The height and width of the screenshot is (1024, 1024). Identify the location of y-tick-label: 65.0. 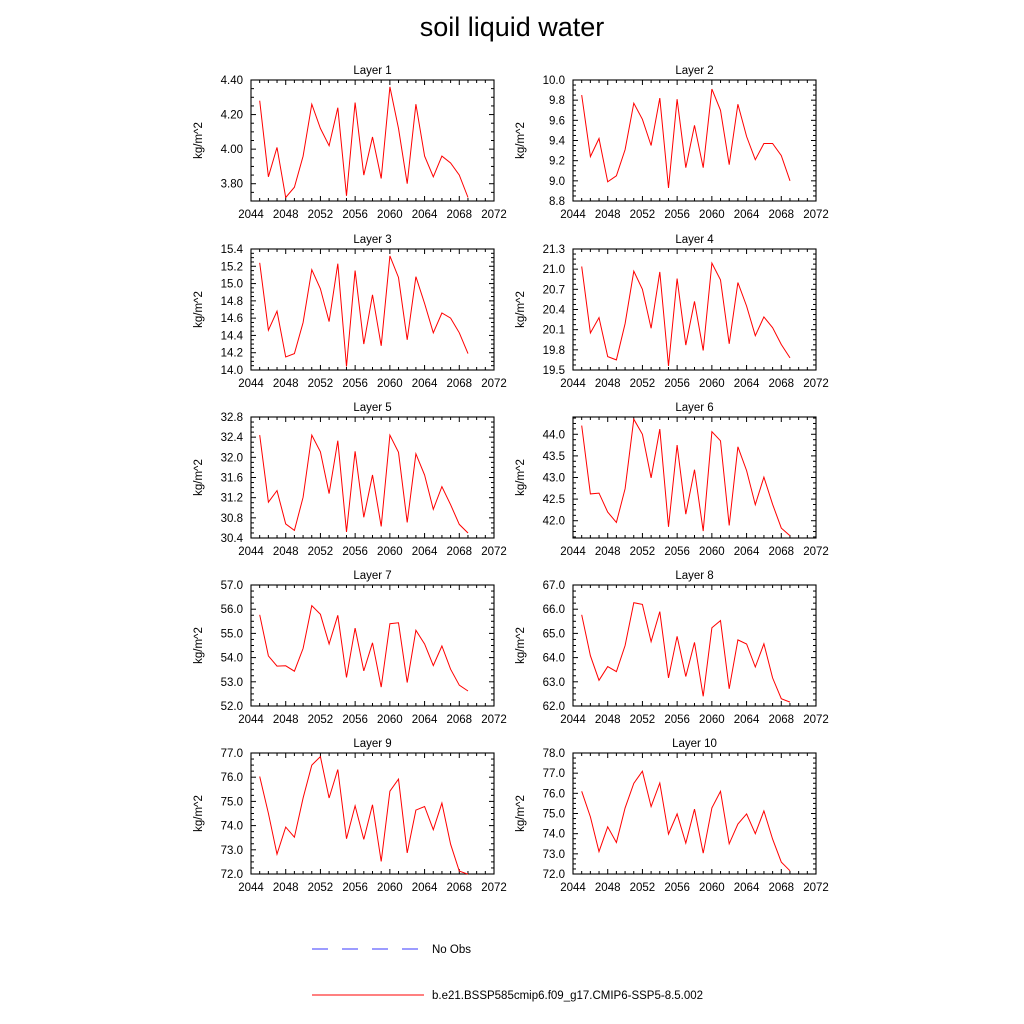
(554, 634).